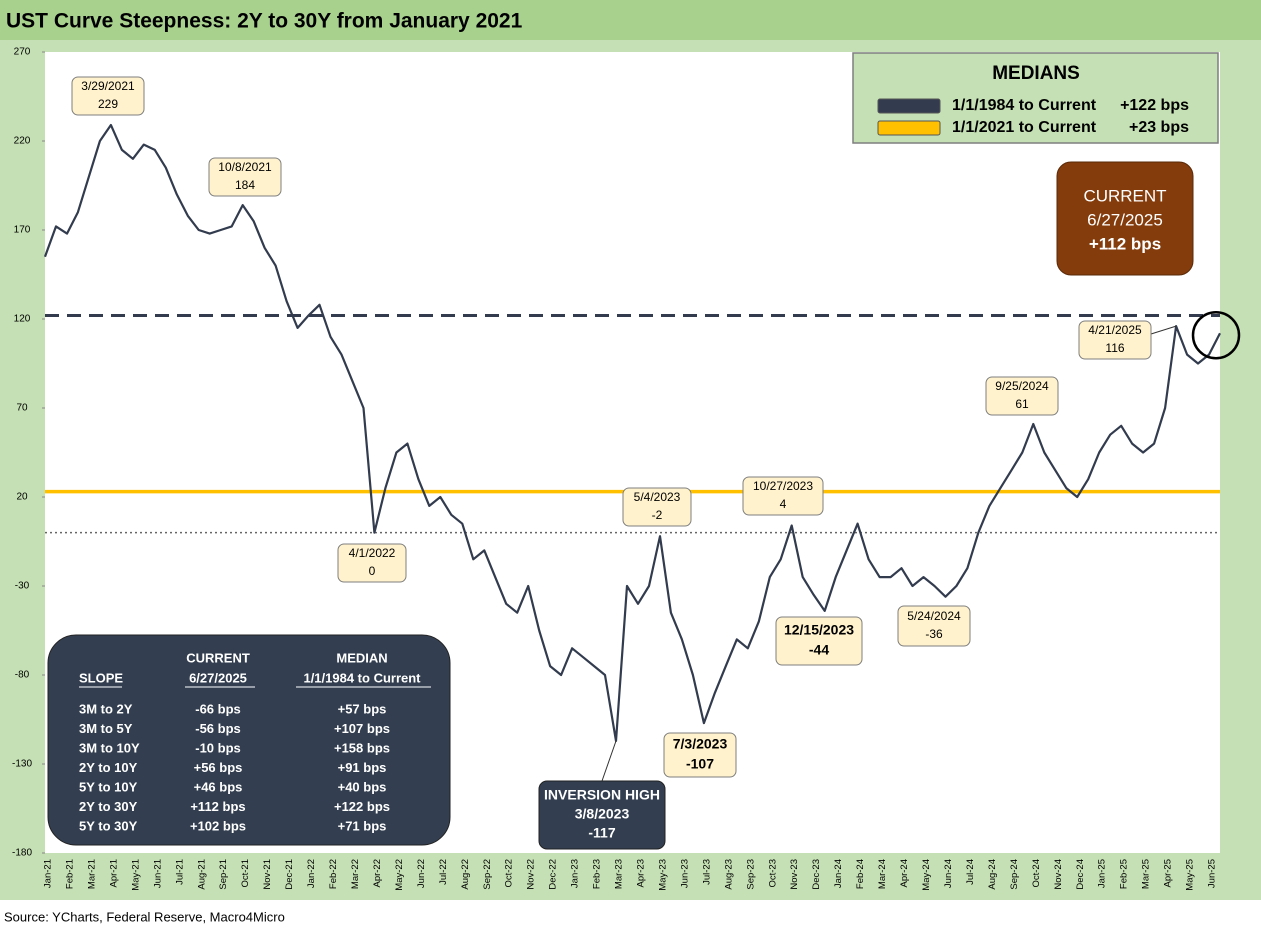 This screenshot has width=1261, height=936. I want to click on legend-title: MEDIANS, so click(1036, 73).